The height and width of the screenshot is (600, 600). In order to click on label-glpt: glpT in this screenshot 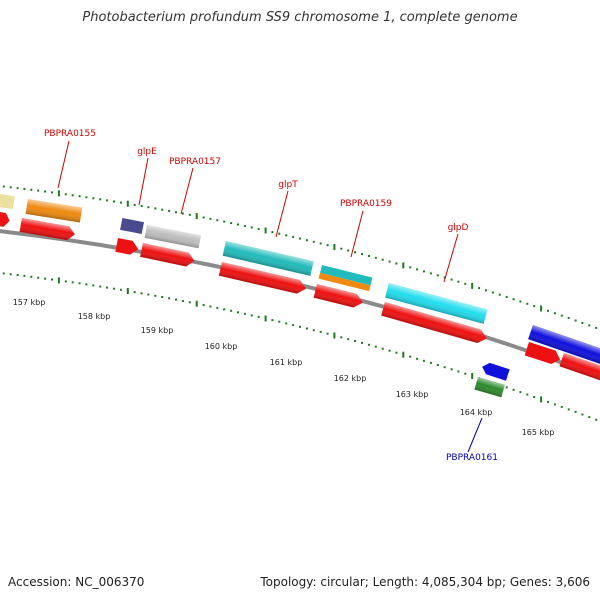, I will do `click(288, 185)`.